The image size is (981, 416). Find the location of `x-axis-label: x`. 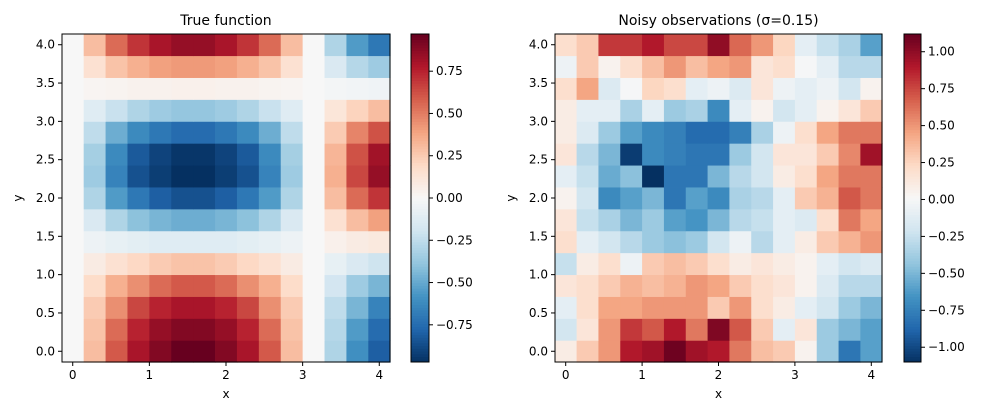

x-axis-label: x is located at coordinates (718, 394).